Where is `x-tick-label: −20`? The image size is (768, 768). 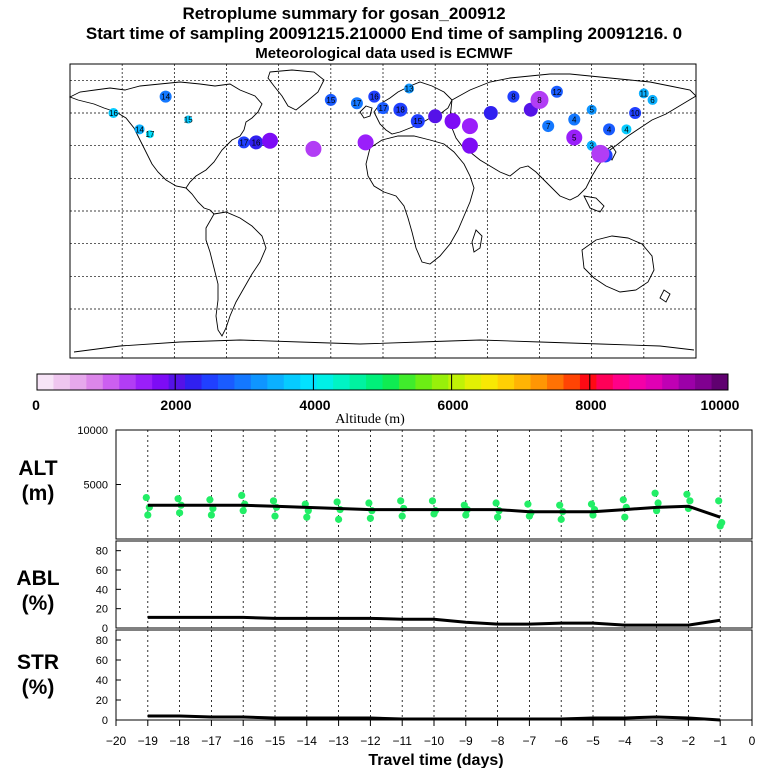 x-tick-label: −20 is located at coordinates (116, 741).